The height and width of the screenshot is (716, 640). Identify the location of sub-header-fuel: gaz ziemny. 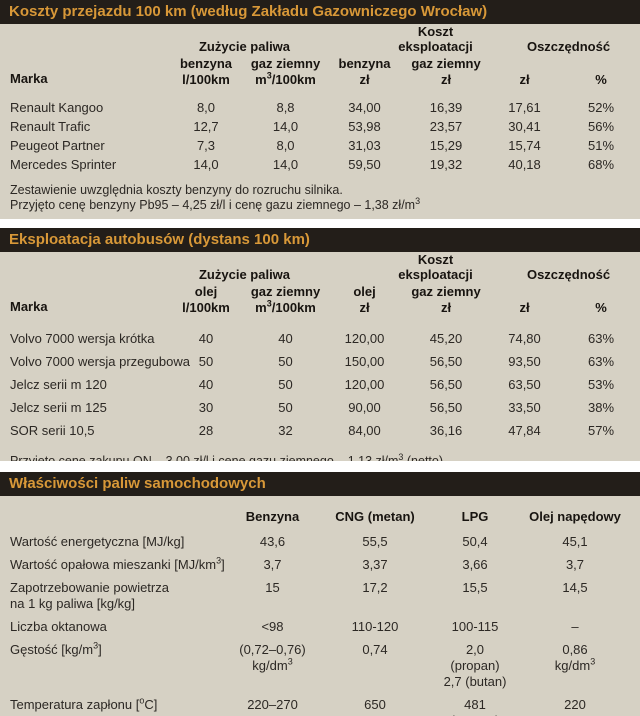
(446, 291).